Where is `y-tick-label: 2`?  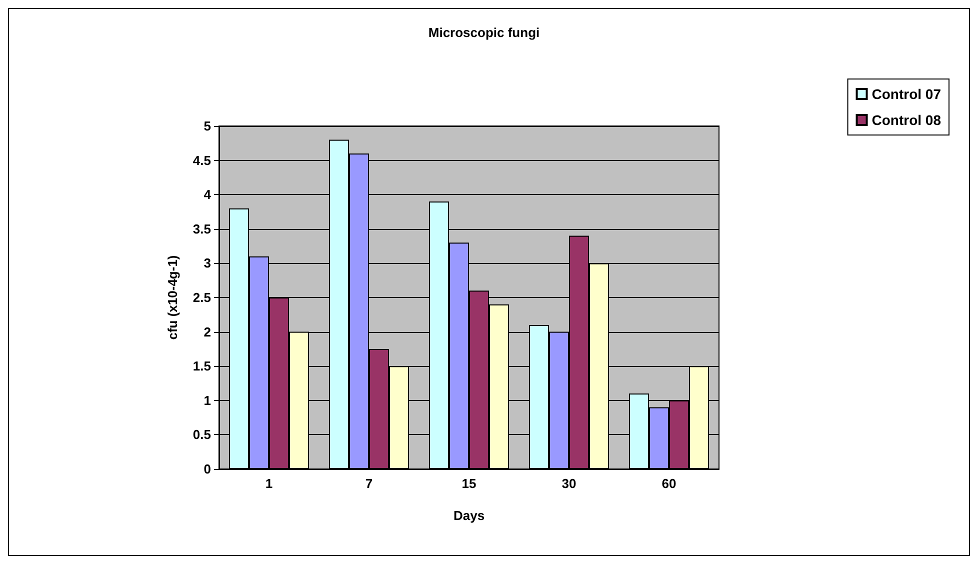
y-tick-label: 2 is located at coordinates (207, 332).